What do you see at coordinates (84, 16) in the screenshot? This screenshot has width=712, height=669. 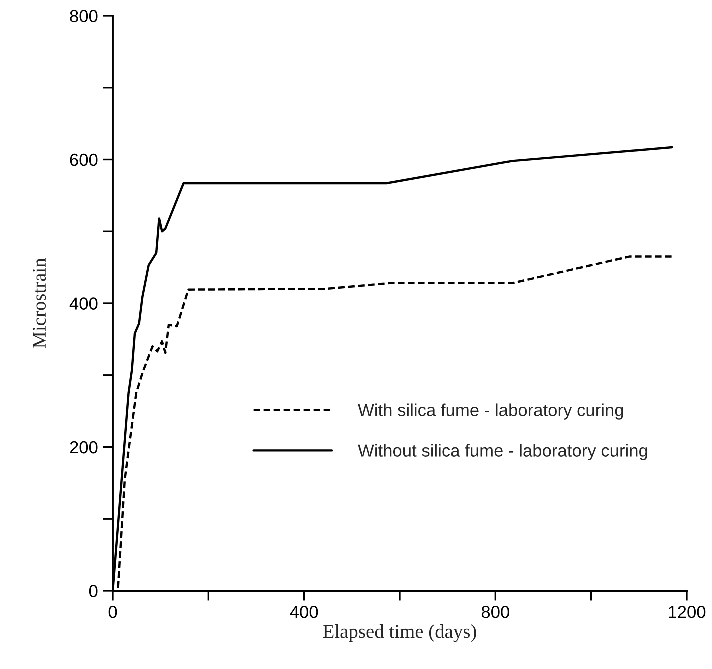 I see `y-tick-label: 800` at bounding box center [84, 16].